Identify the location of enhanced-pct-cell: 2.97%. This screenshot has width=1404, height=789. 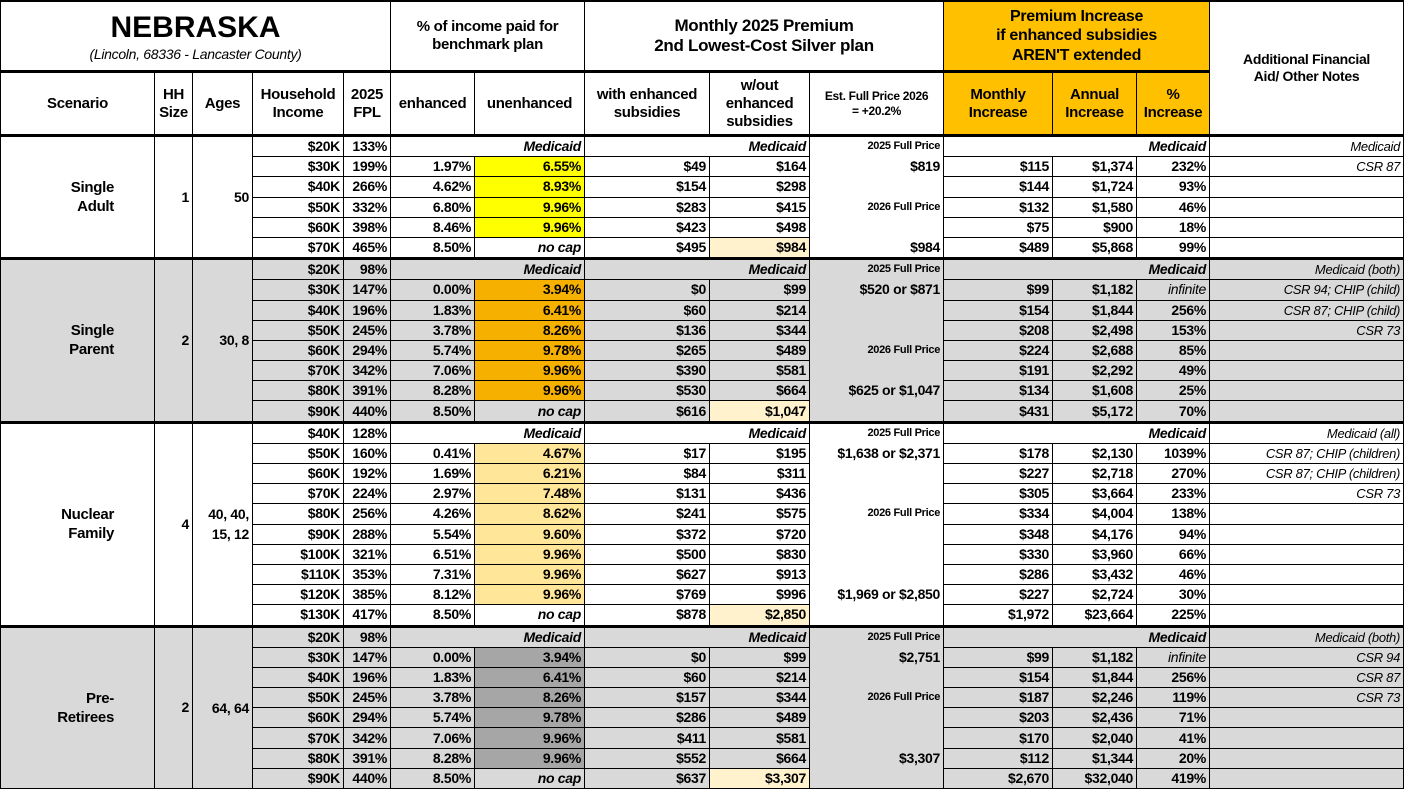
(433, 494).